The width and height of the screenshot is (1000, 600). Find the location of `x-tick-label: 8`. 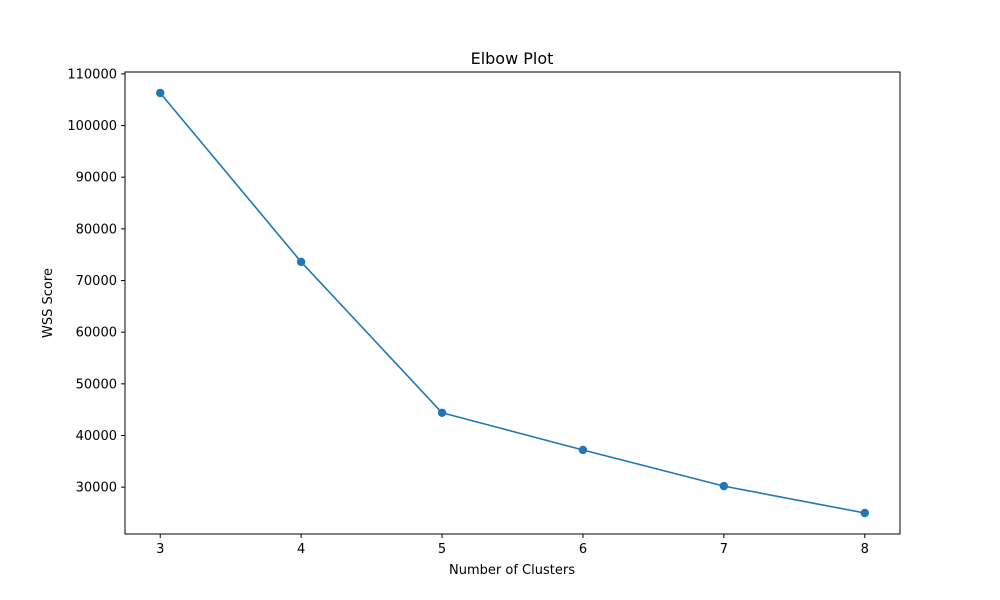

x-tick-label: 8 is located at coordinates (865, 549).